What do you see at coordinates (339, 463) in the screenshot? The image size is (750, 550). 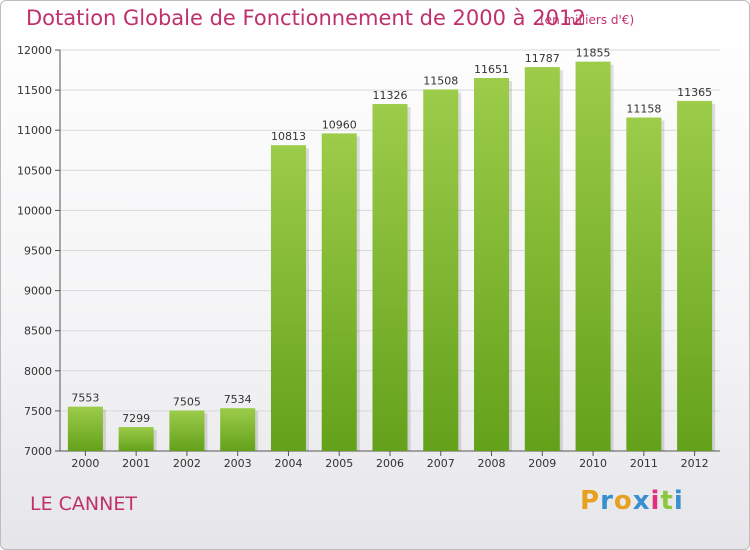 I see `x-tick-label: 2005` at bounding box center [339, 463].